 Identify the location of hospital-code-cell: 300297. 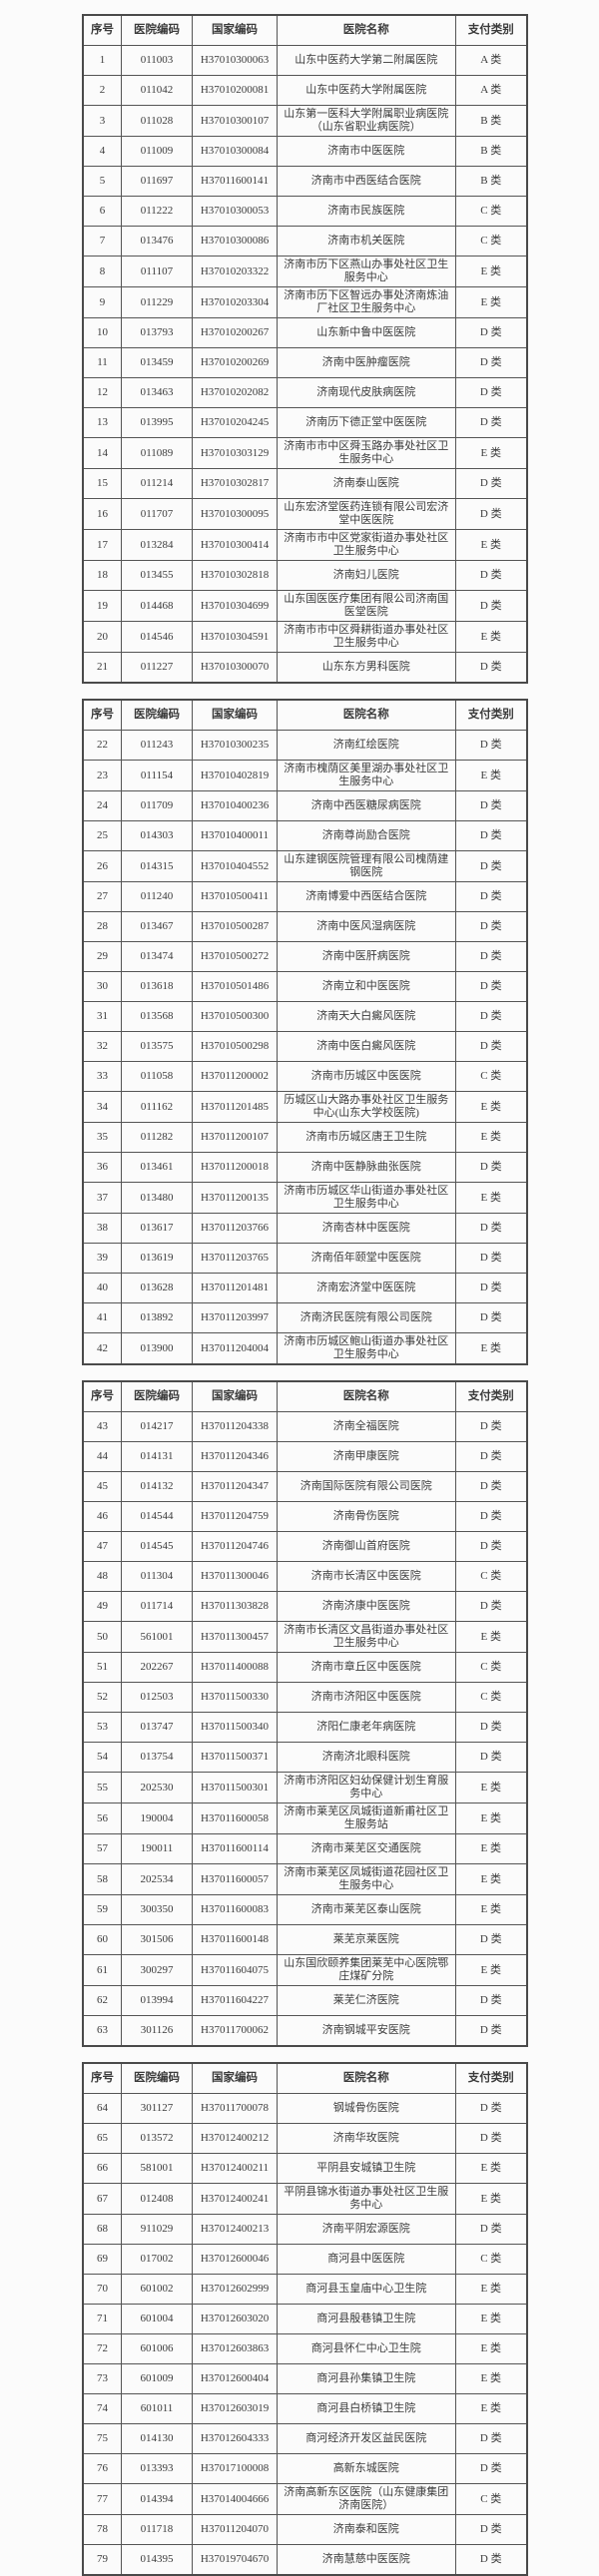
(157, 1970).